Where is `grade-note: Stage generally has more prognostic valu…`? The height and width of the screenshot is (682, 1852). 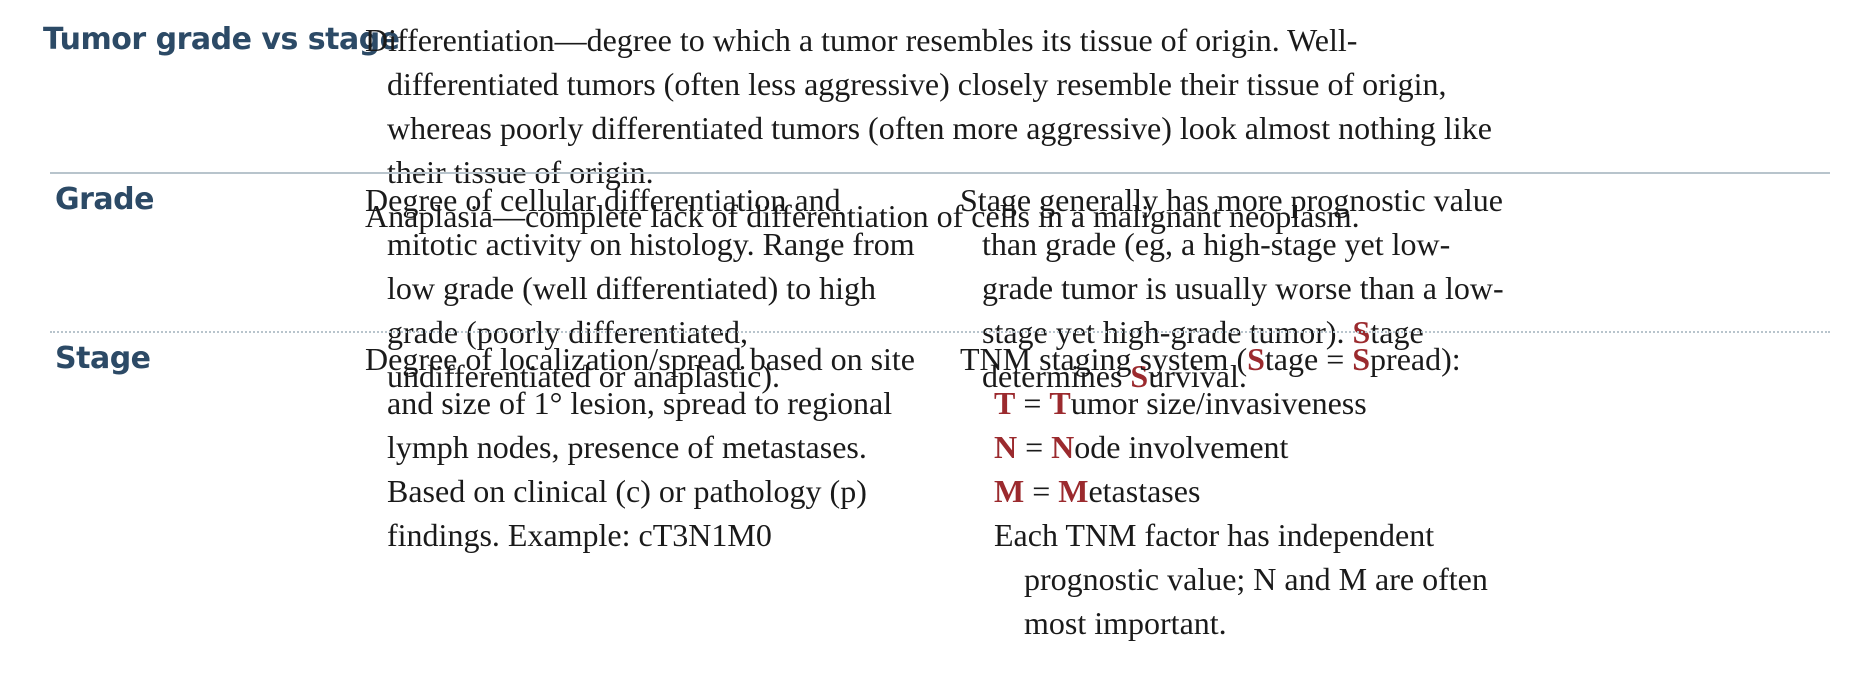
grade-note: Stage generally has more prognostic valu… is located at coordinates (1240, 288).